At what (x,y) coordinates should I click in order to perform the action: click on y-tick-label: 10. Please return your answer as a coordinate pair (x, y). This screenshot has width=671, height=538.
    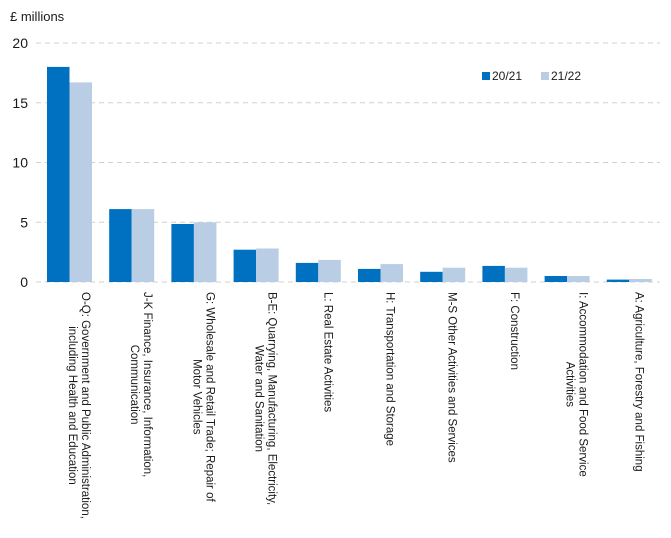
    Looking at the image, I should click on (20, 163).